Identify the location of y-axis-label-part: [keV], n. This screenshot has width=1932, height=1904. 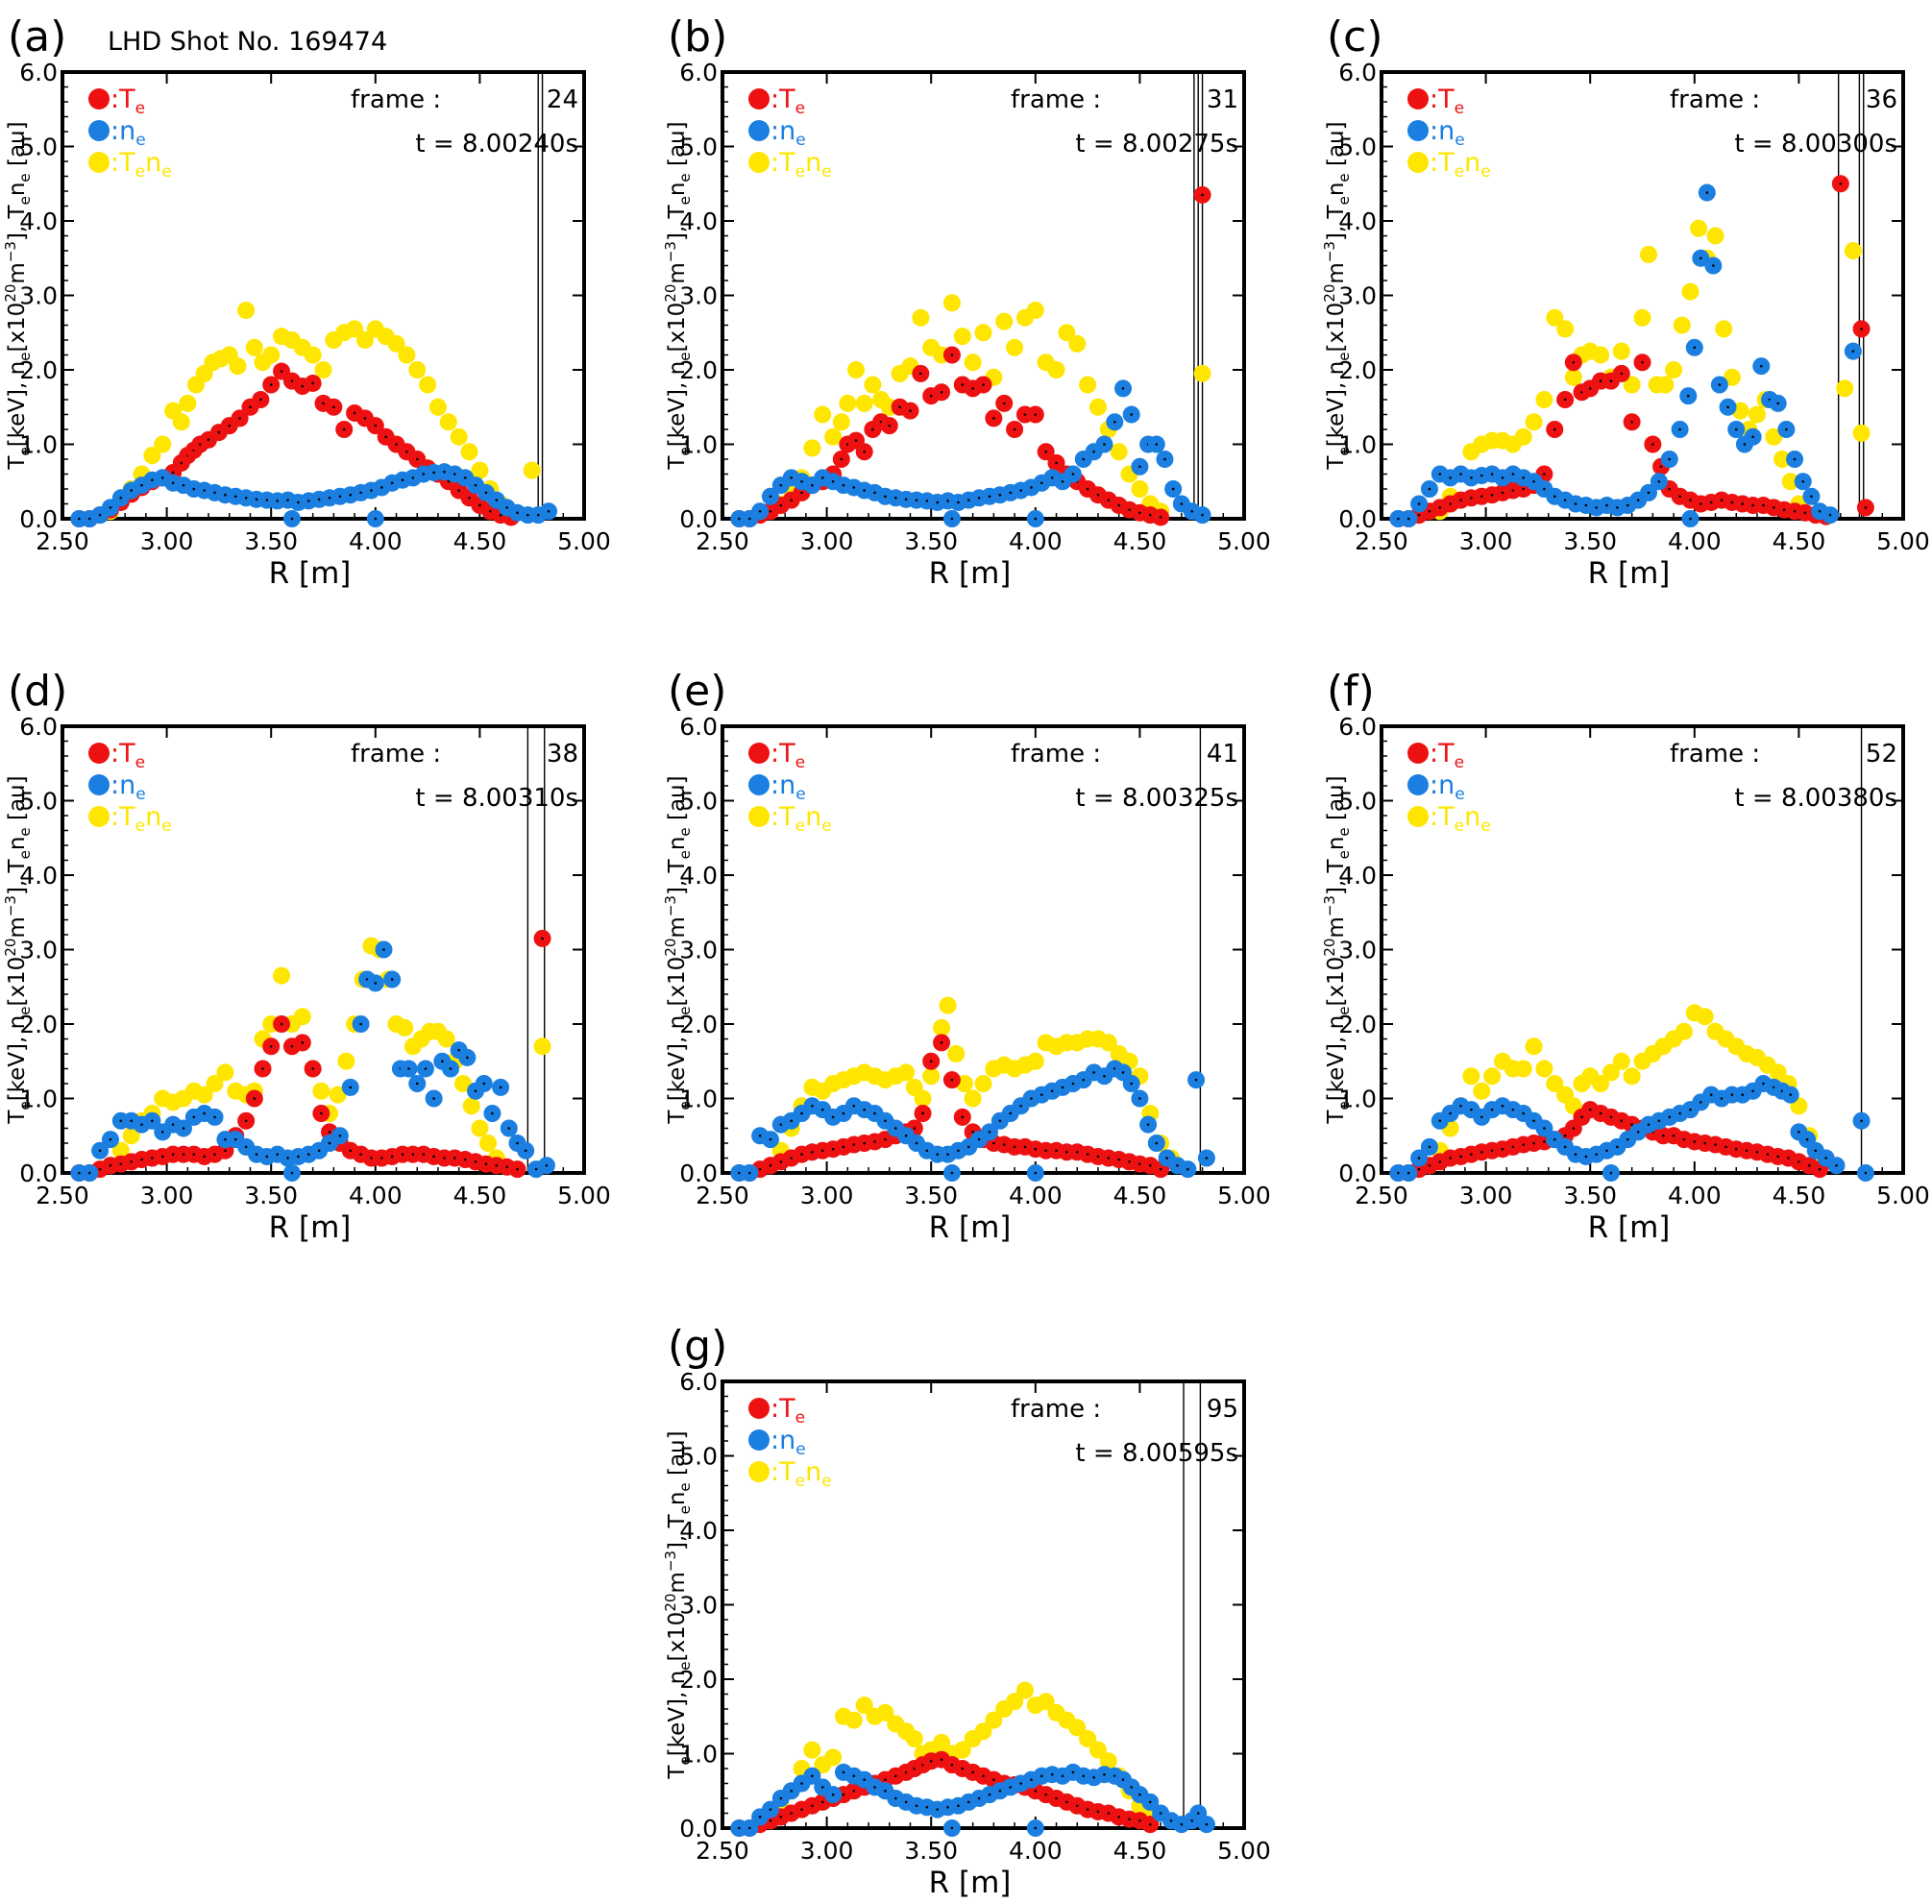
(1336, 404).